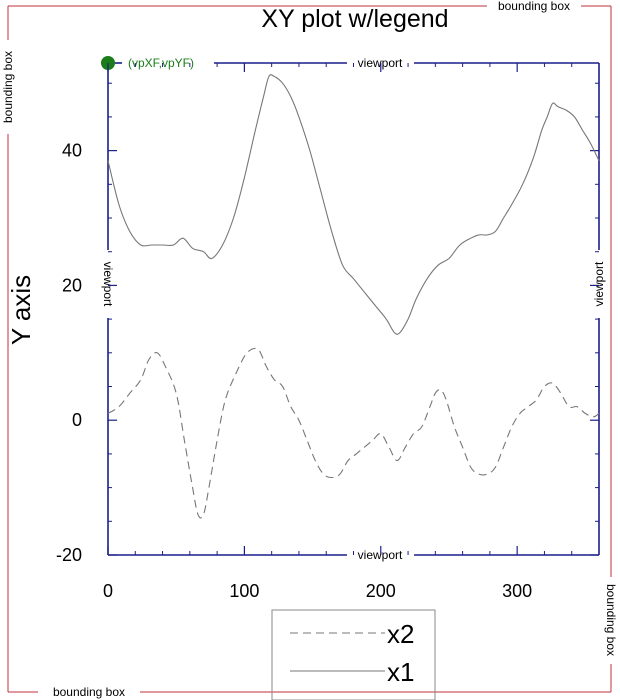  What do you see at coordinates (72, 285) in the screenshot?
I see `y-tick-label: 20` at bounding box center [72, 285].